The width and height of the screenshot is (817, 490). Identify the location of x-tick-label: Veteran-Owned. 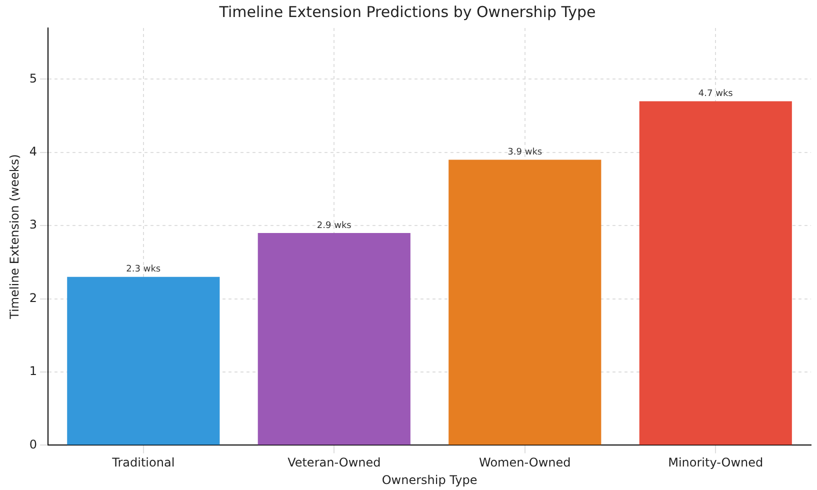
(334, 463).